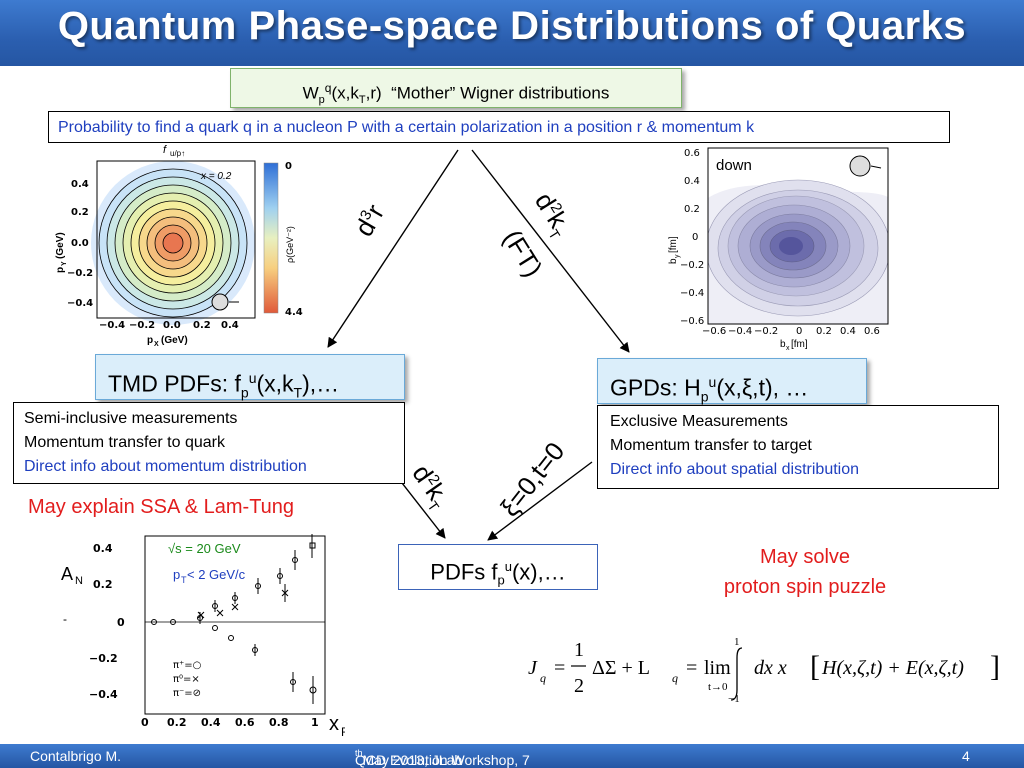  I want to click on arrow-gpd-to-pdf, so click(540, 501).